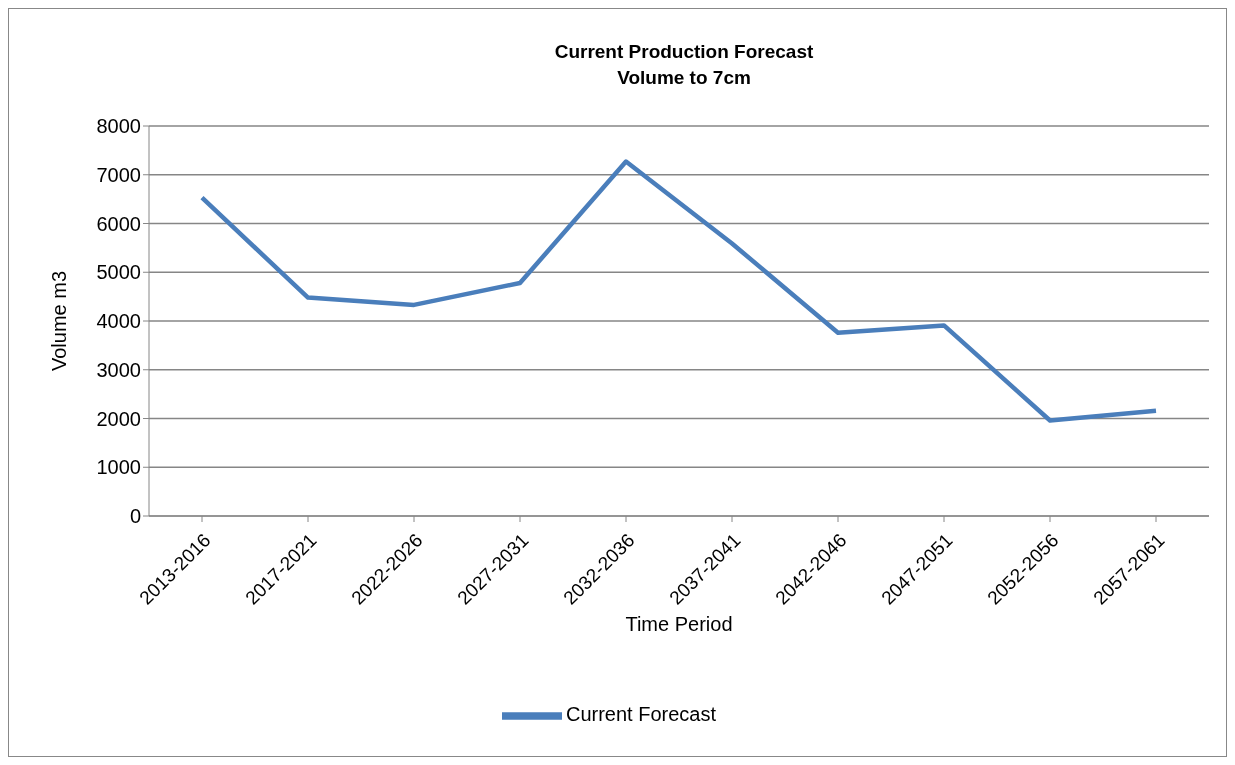 The height and width of the screenshot is (765, 1235). I want to click on y-tick-label: 3000, so click(118, 369).